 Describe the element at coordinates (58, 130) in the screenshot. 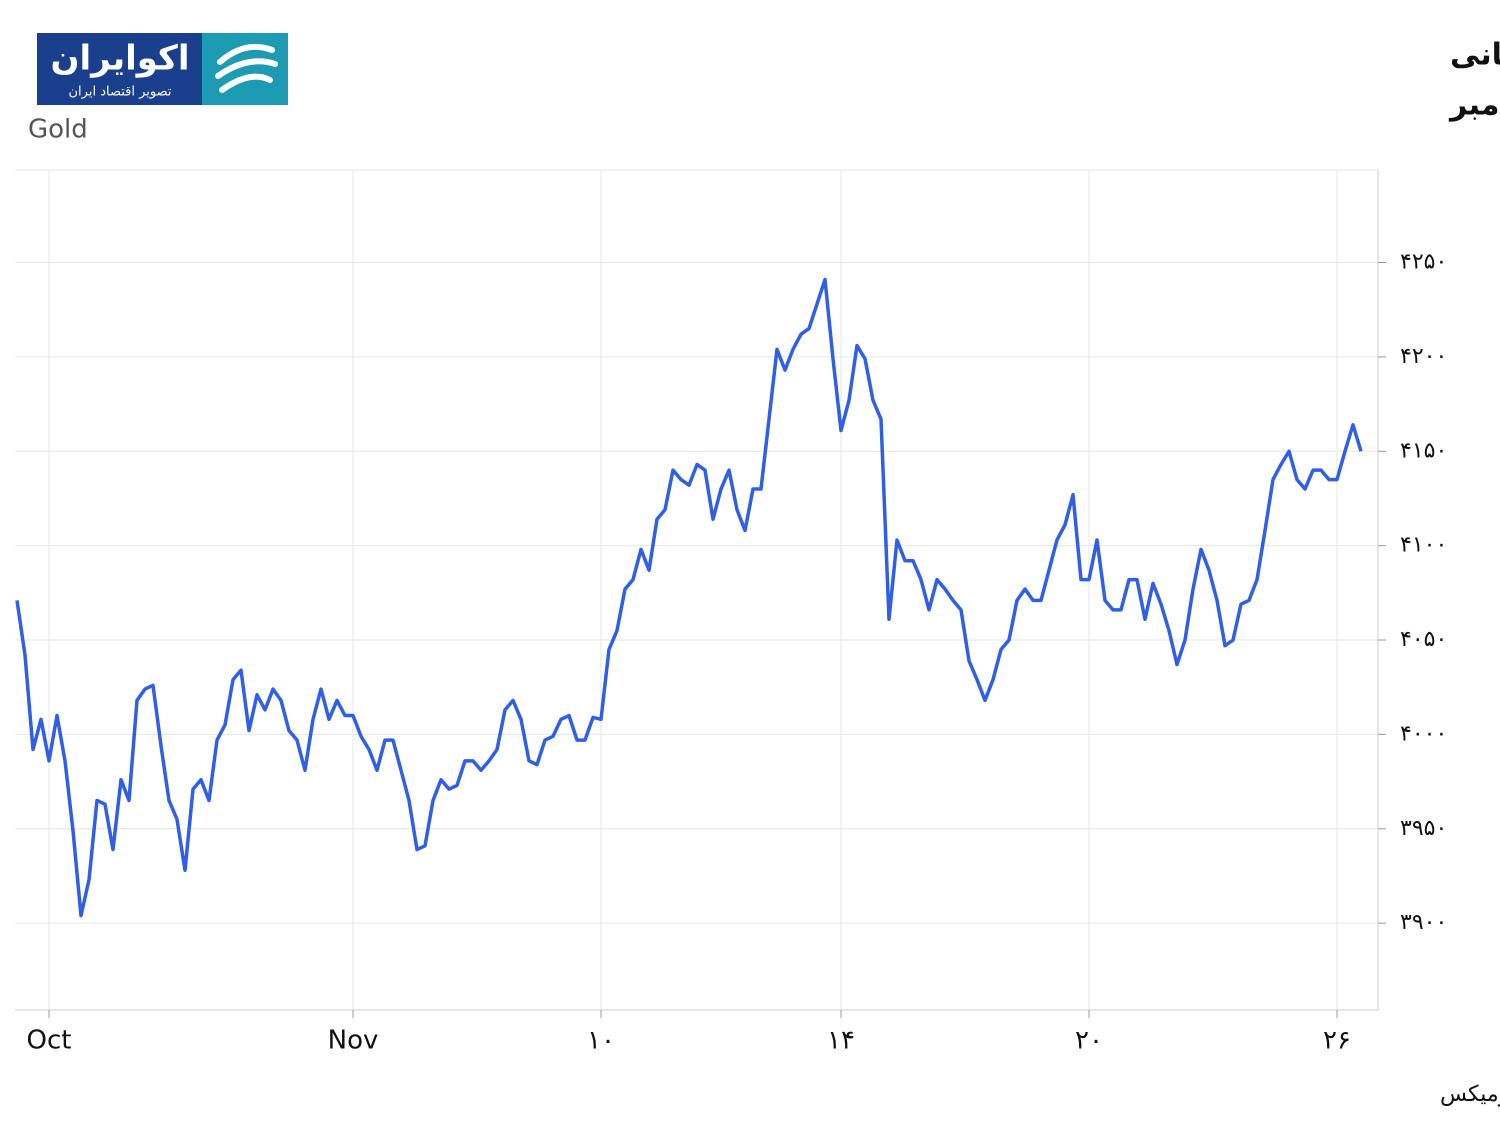

I see `y-axis-label: Gold` at that location.